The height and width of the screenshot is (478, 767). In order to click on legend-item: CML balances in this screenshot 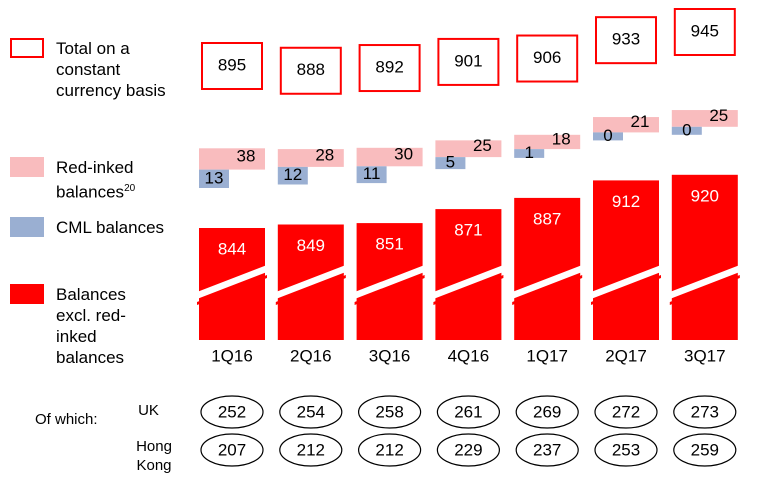, I will do `click(88, 227)`.